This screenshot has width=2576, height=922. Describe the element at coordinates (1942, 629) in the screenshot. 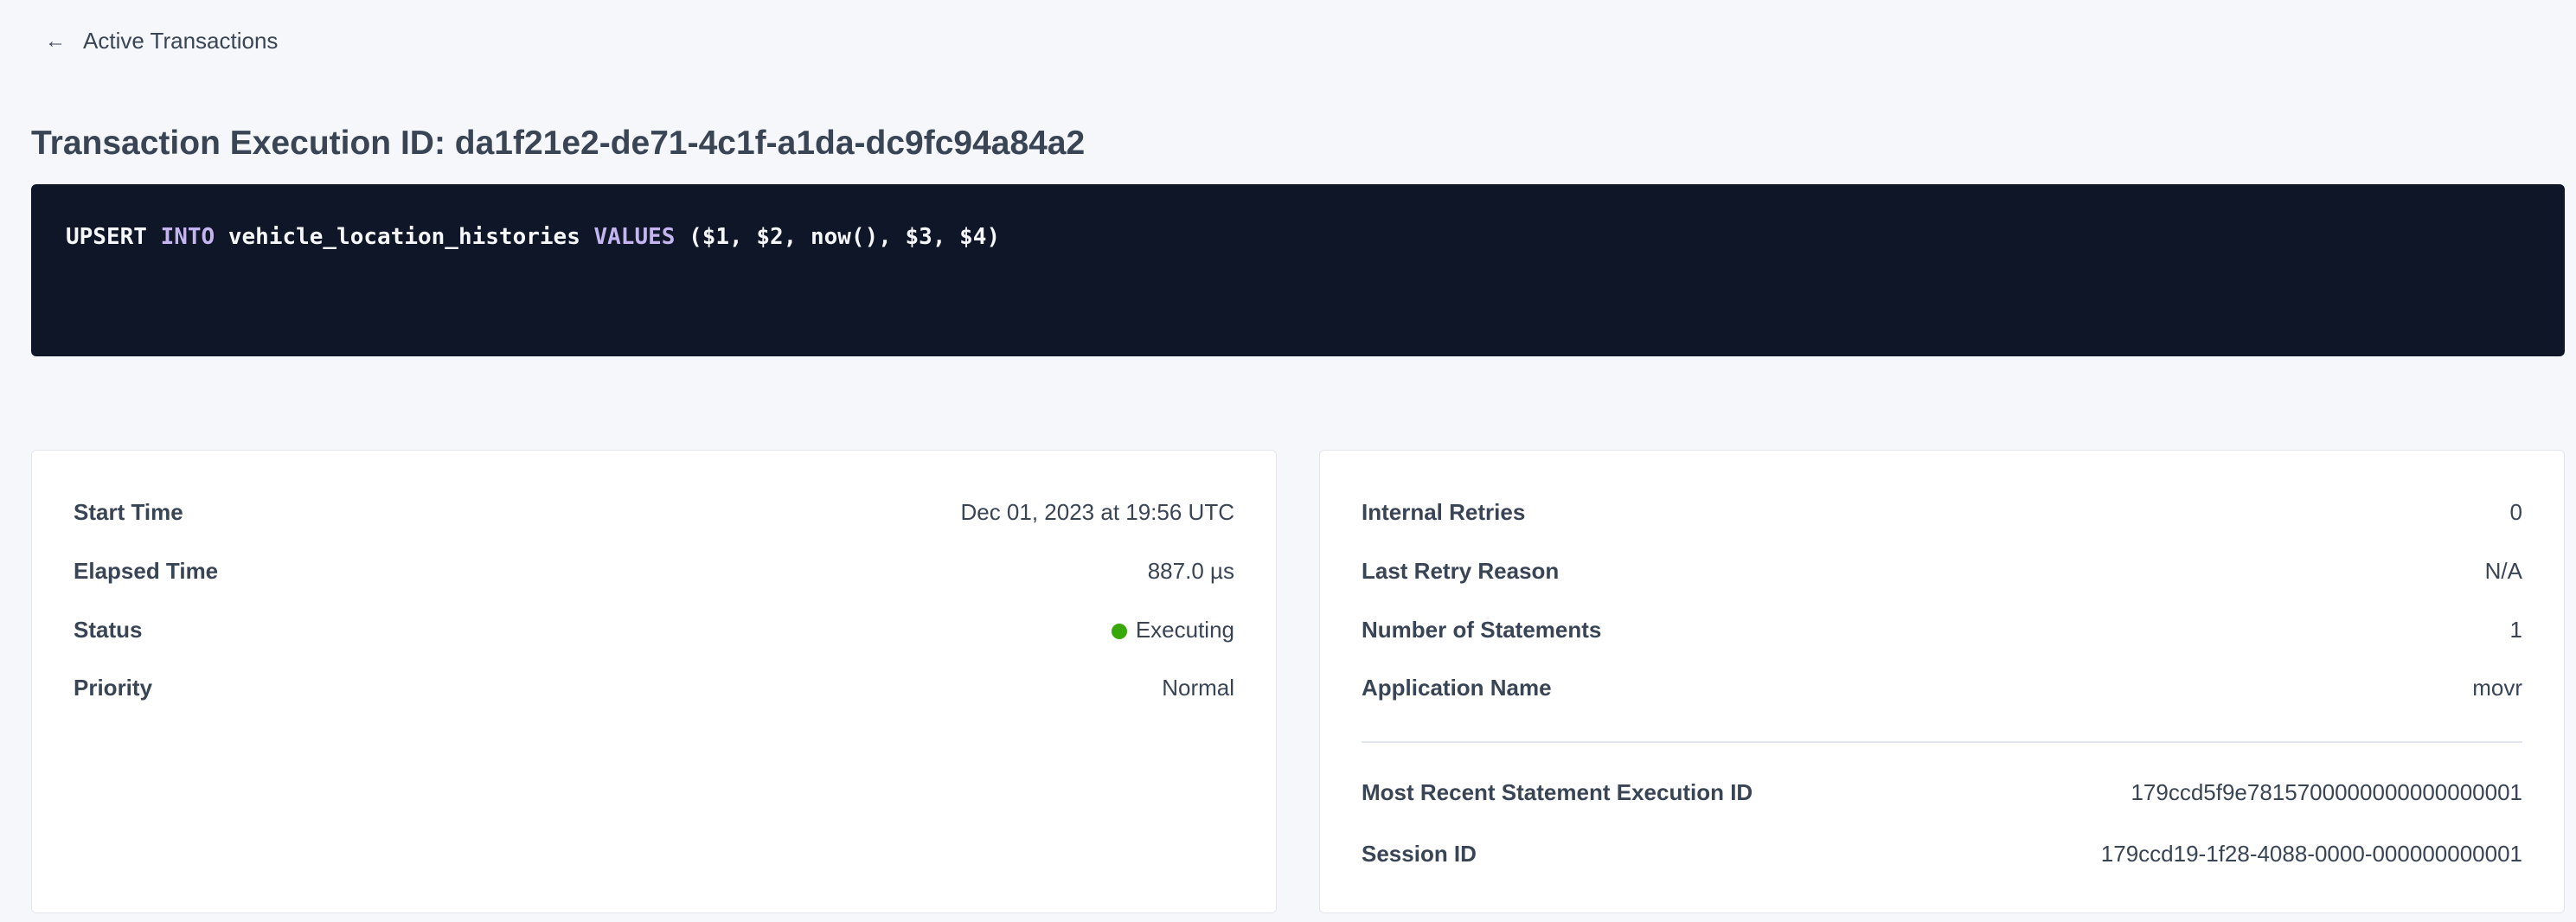

I see `row-number-of-statements: Number of Statements 1` at that location.